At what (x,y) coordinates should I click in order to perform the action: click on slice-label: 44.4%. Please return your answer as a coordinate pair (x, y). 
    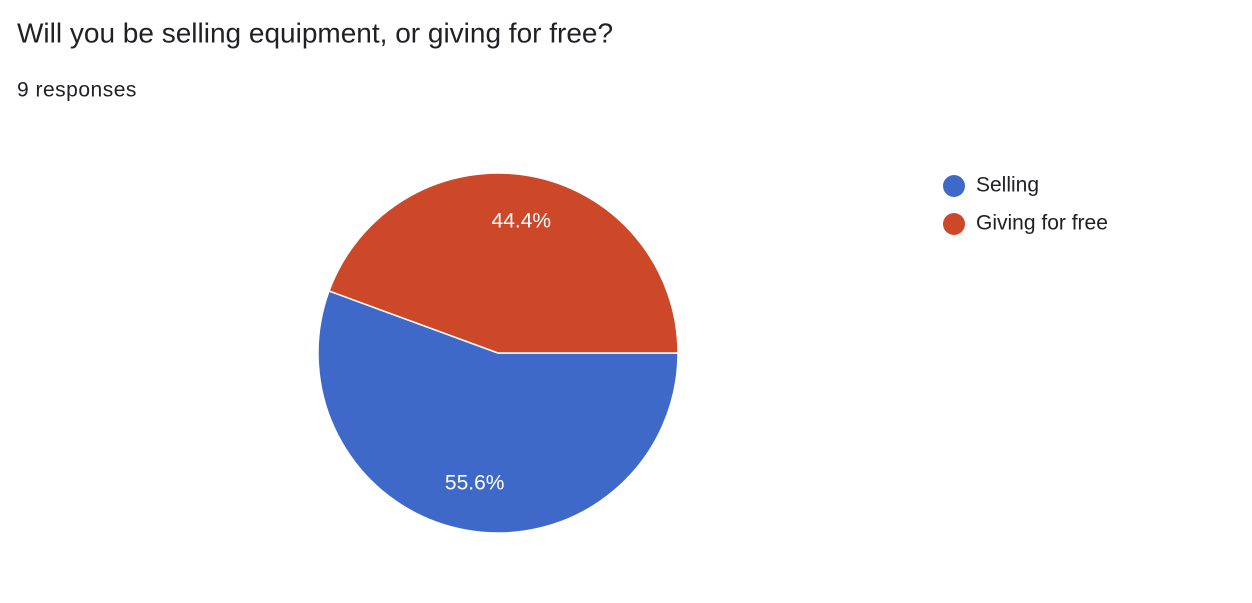
    Looking at the image, I should click on (522, 220).